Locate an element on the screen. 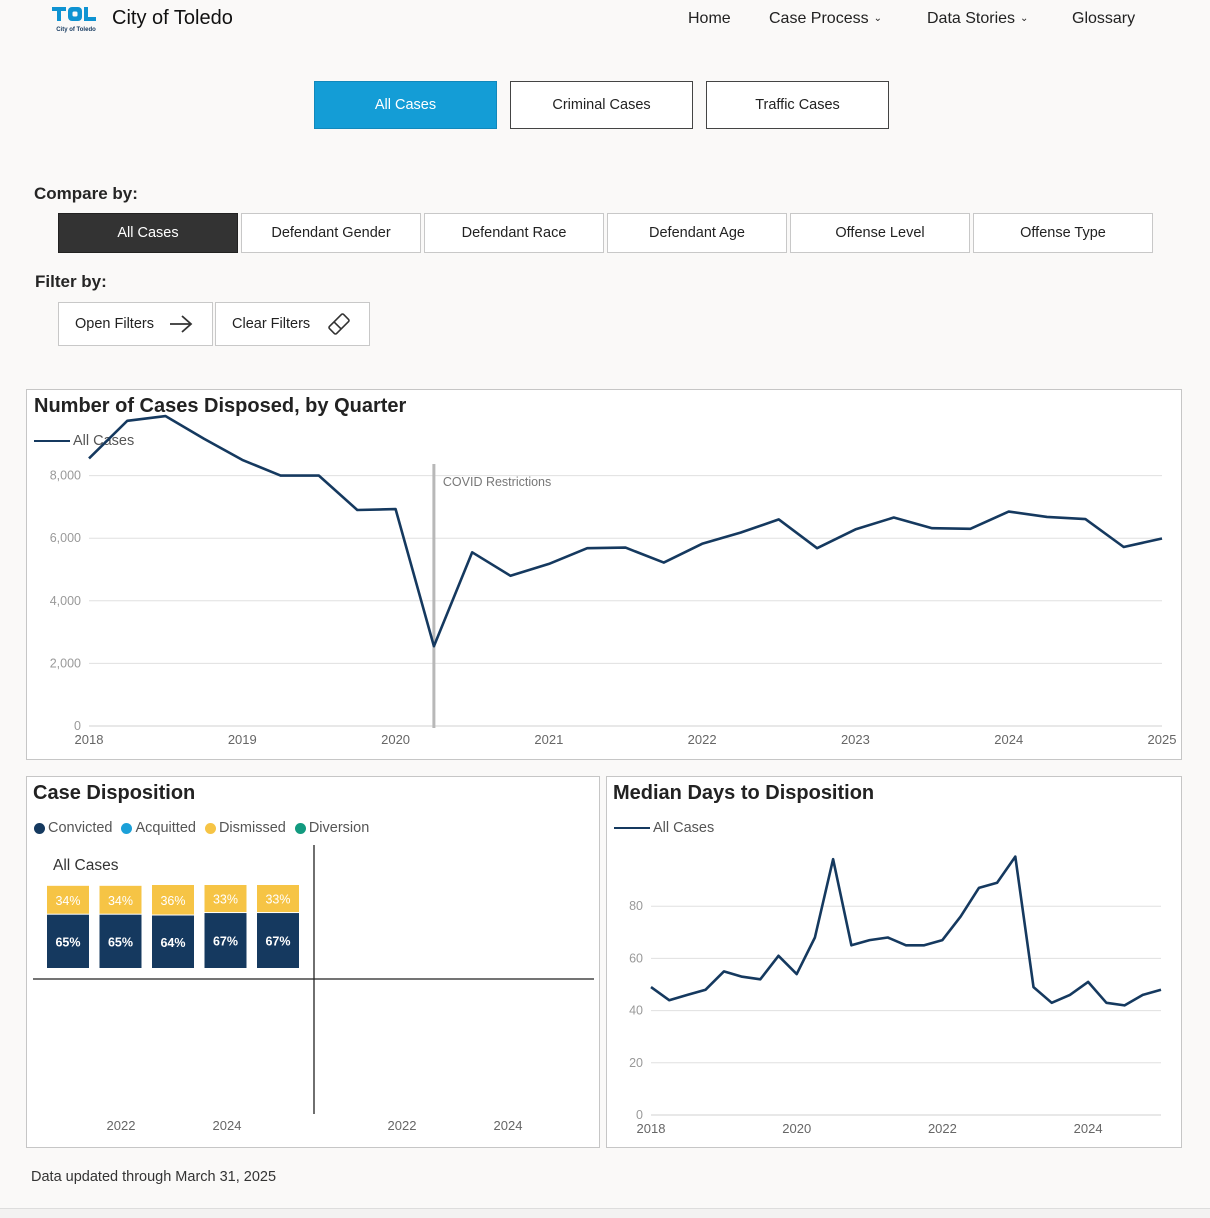 The width and height of the screenshot is (1210, 1218). nav-data-stories: Data Stories ⌄ is located at coordinates (977, 19).